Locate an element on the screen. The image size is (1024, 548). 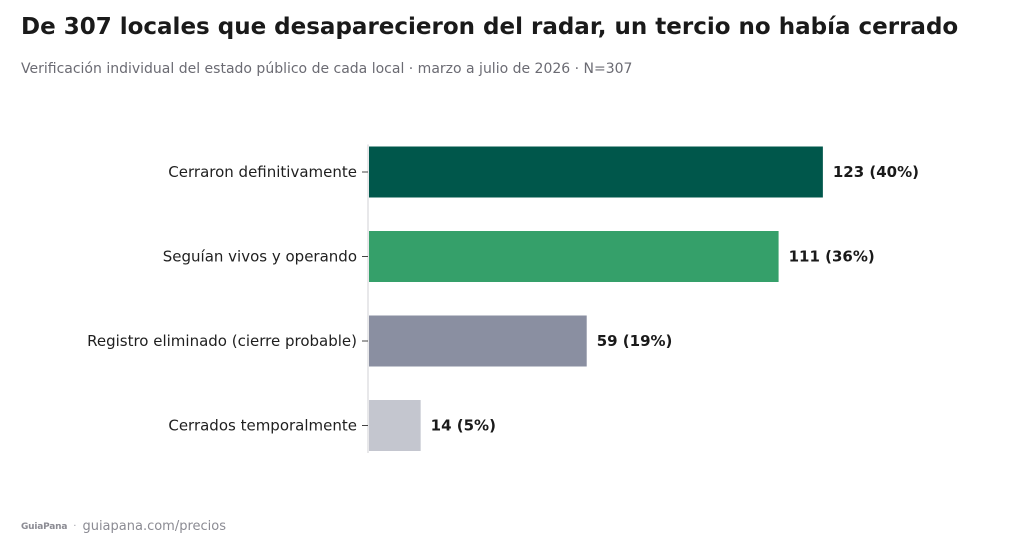
footer: GuiaPana · guiapana.com/precios is located at coordinates (123, 526).